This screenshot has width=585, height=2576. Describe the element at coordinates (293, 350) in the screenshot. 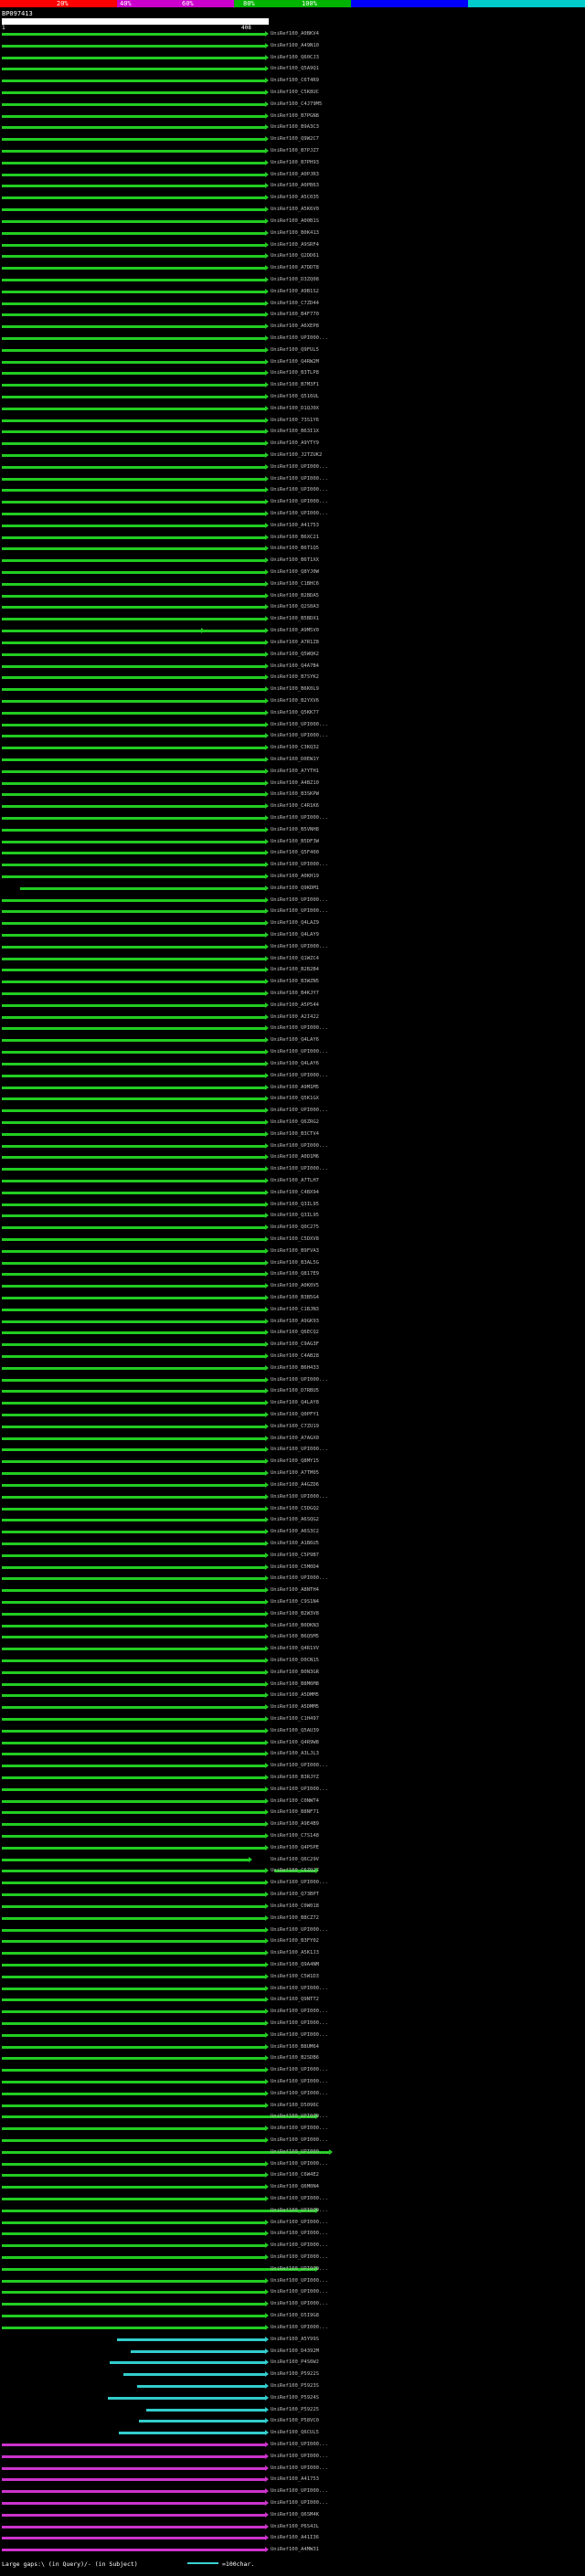

I see `alignment-row: UniRef100_Q9FUL5` at that location.